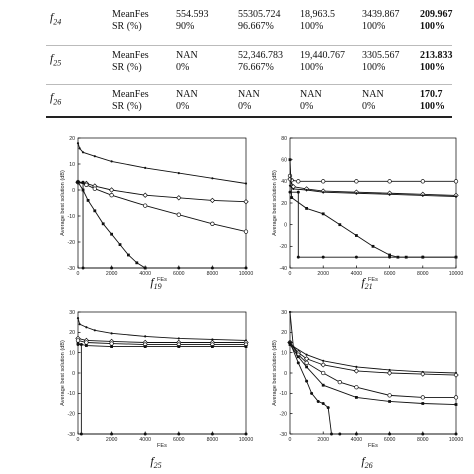 This screenshot has height=474, width=474. What do you see at coordinates (130, 14) in the screenshot?
I see `metric-label: MeanFes` at bounding box center [130, 14].